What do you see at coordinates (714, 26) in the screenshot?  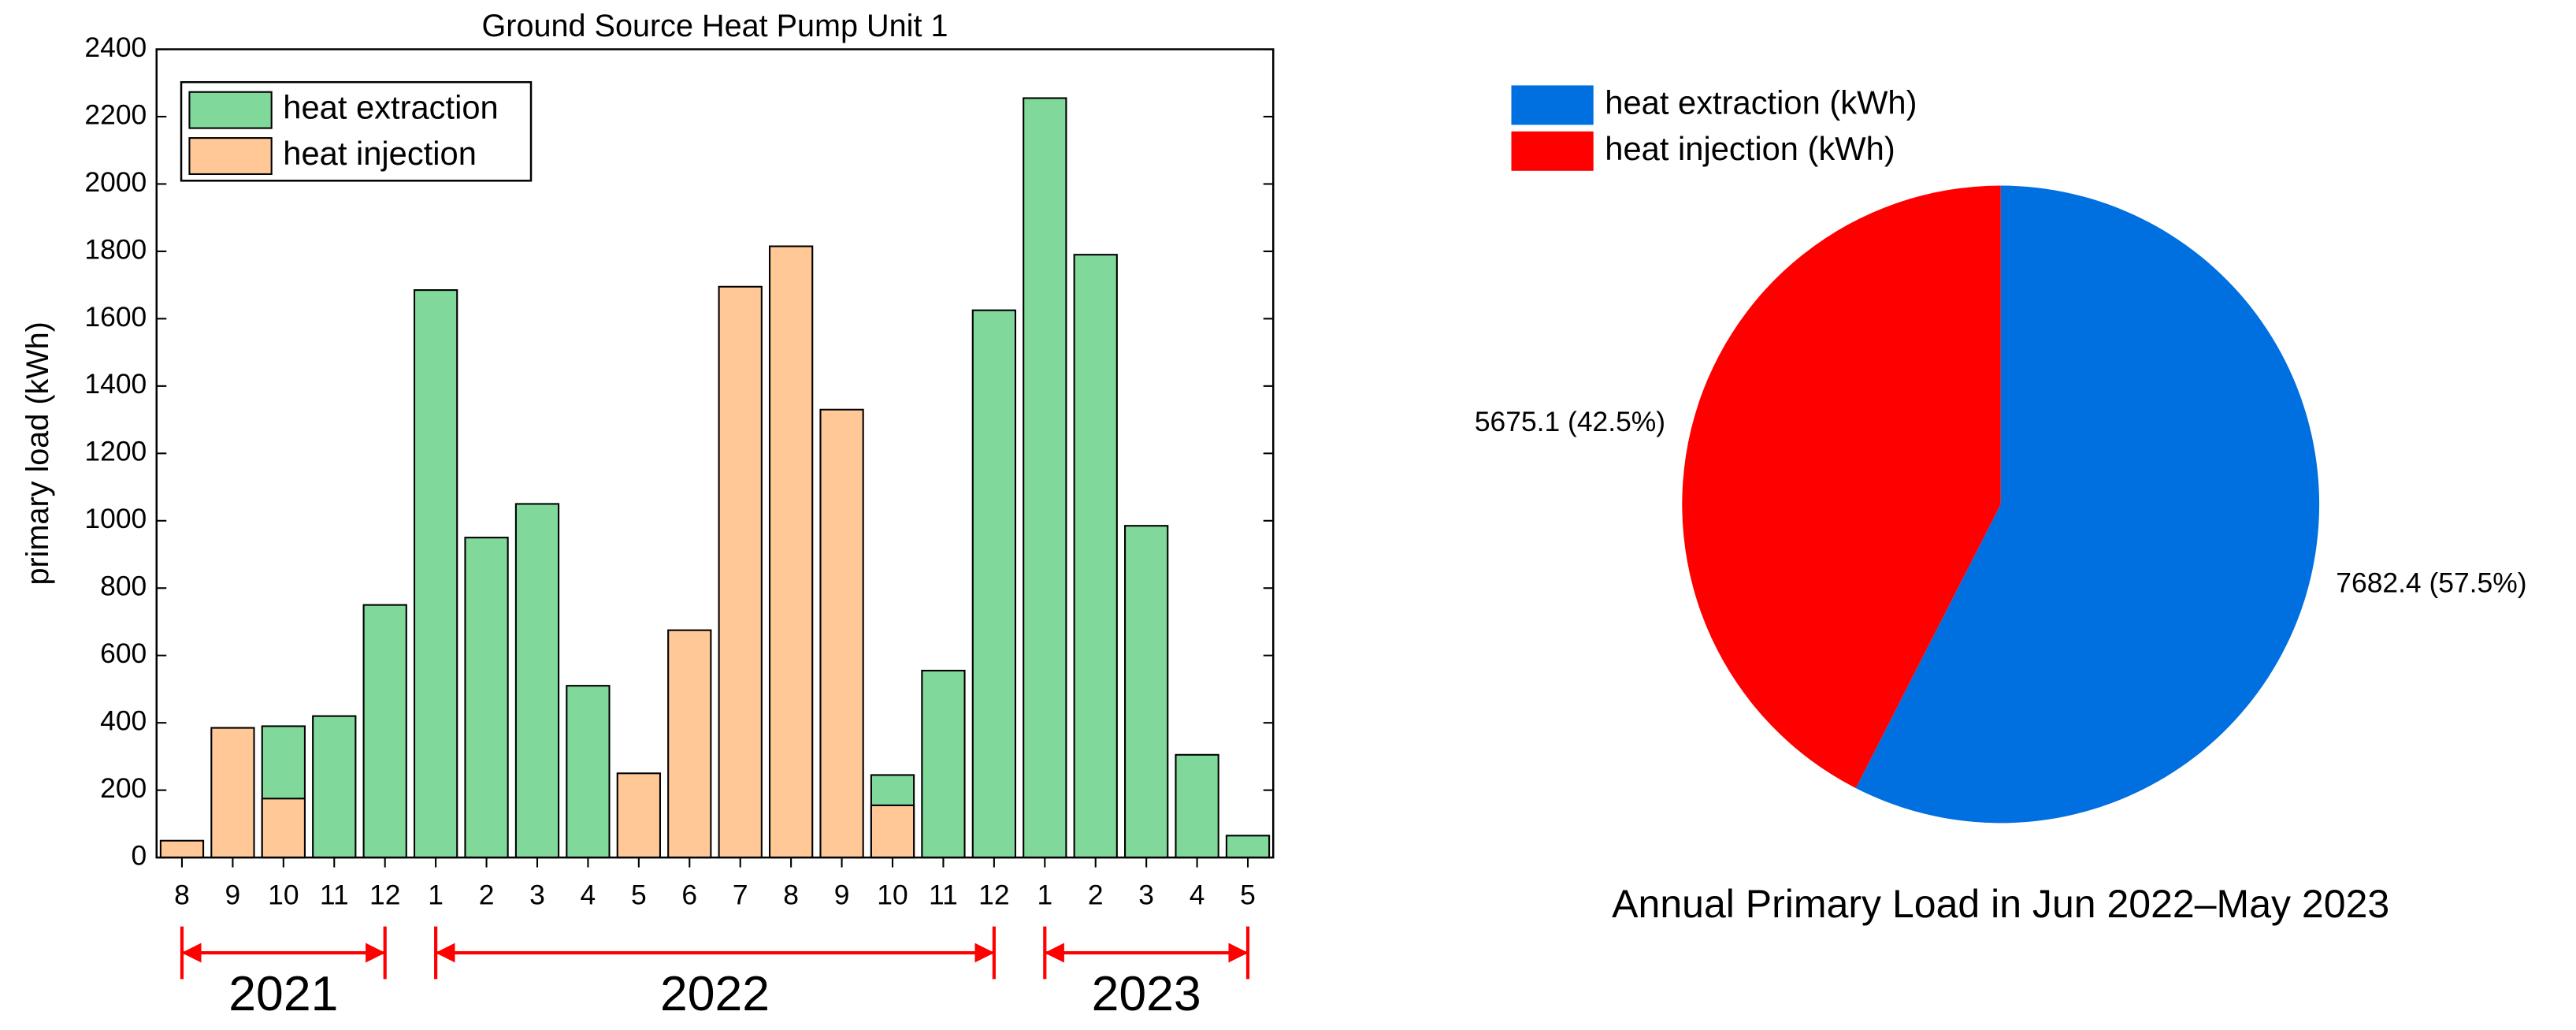 I see `chart-title: Ground Source Heat Pump Unit 1` at bounding box center [714, 26].